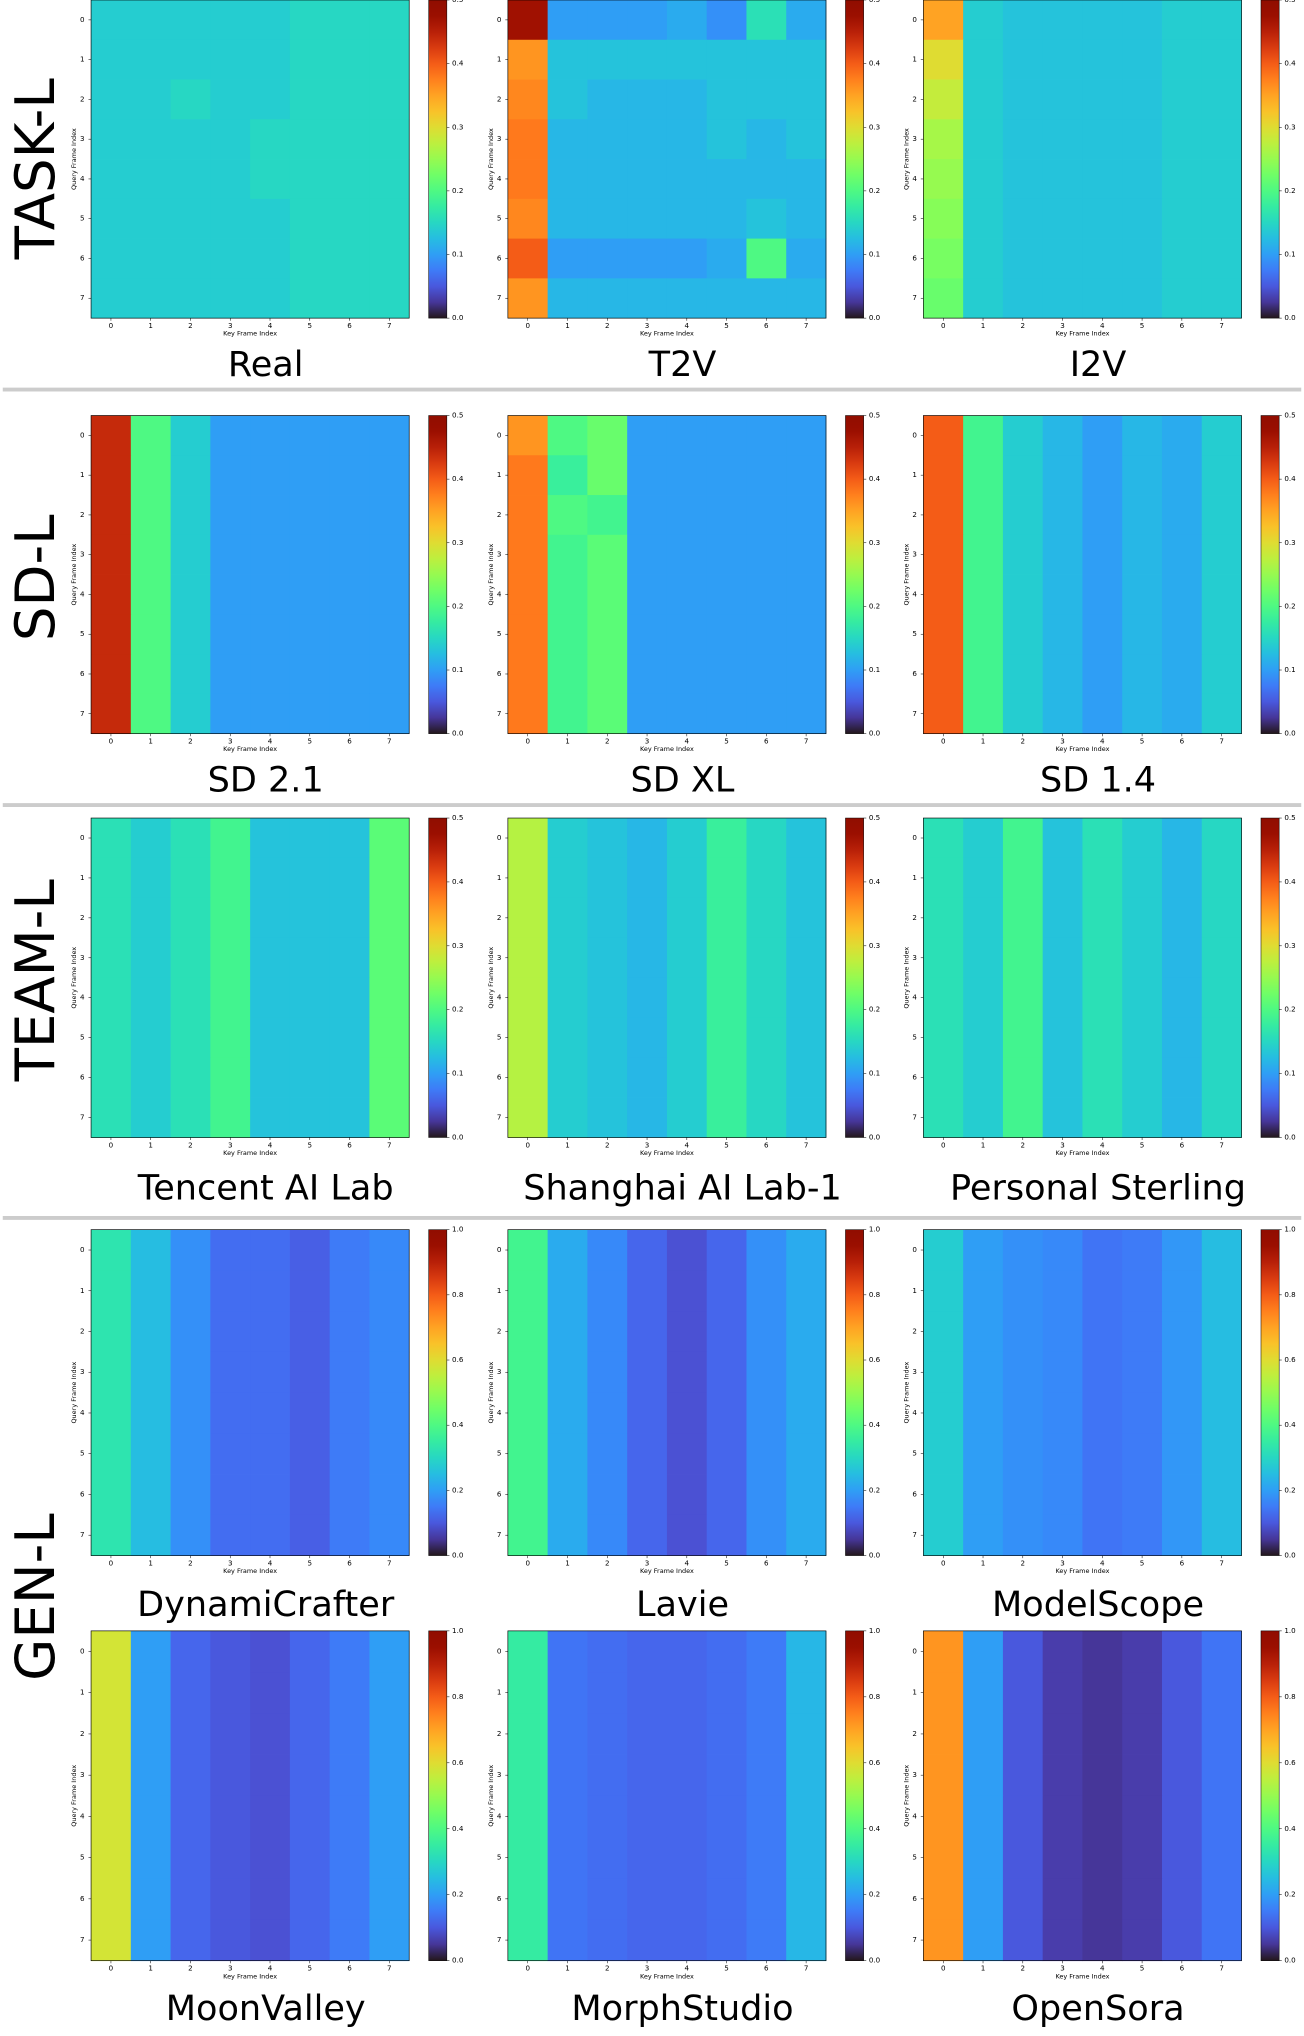  What do you see at coordinates (1270, 1392) in the screenshot?
I see `colorbar` at bounding box center [1270, 1392].